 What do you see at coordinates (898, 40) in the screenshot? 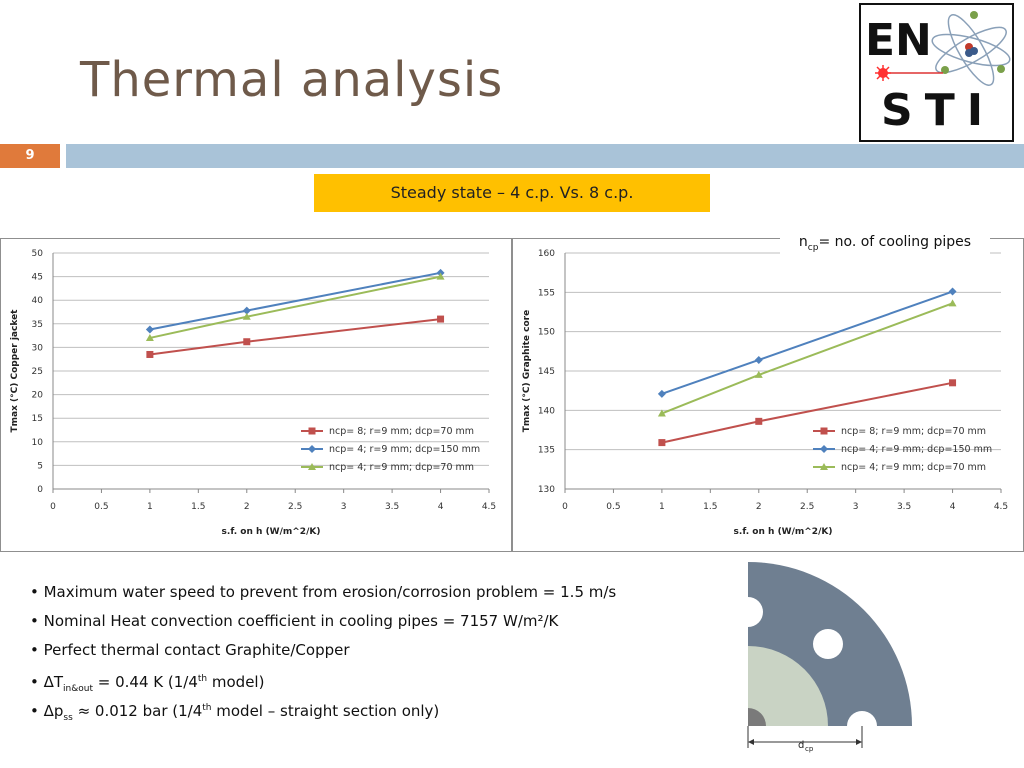
I see `logo-text-top: EN` at bounding box center [898, 40].